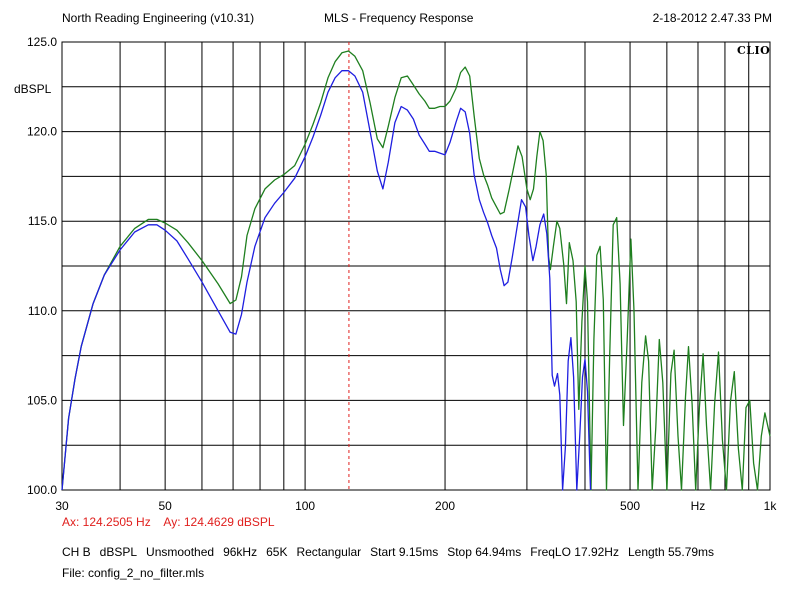 Image resolution: width=800 pixels, height=600 pixels. I want to click on clio-logo: CLIO, so click(753, 50).